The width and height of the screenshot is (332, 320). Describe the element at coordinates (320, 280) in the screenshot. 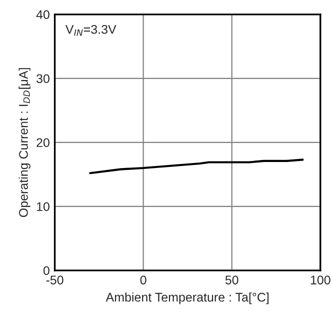

I see `x-tick-label: 100` at that location.